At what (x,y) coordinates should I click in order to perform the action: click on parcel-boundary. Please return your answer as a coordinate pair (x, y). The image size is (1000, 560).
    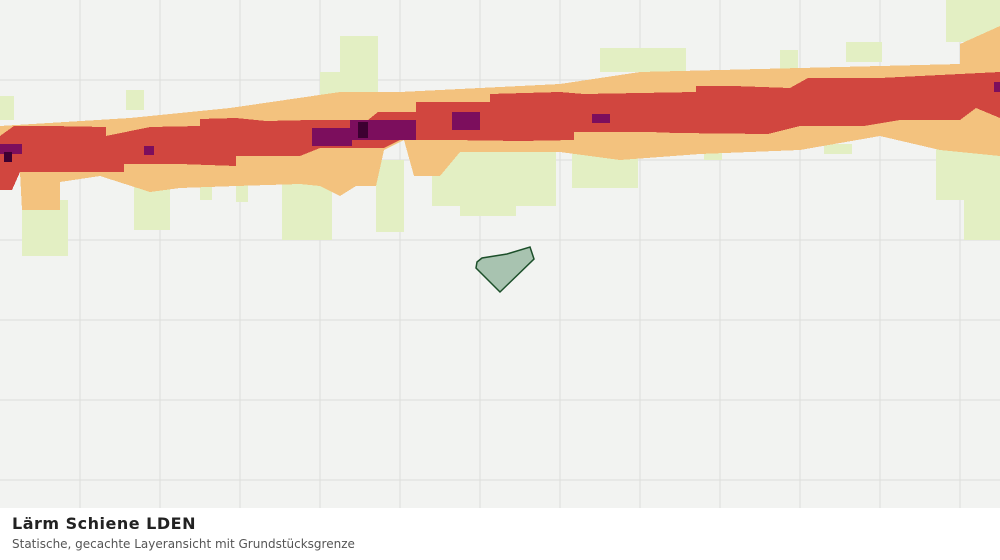
    Looking at the image, I should click on (505, 270).